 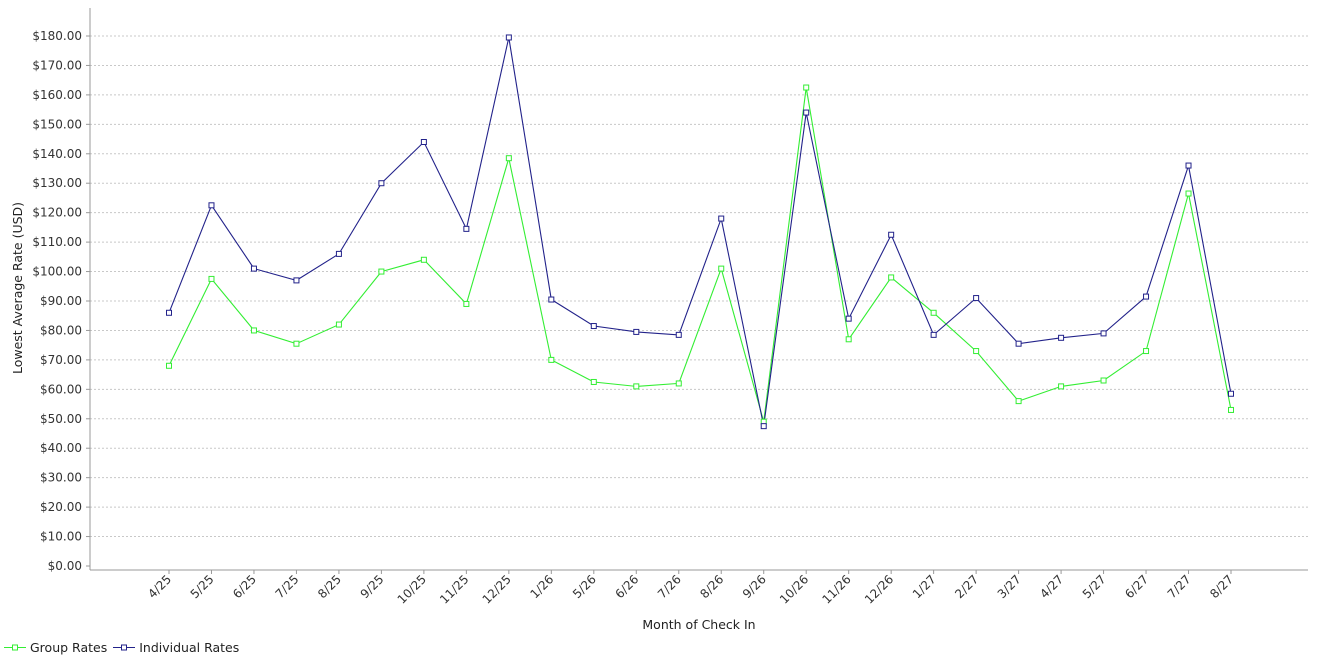 I want to click on y-tick-label: $70.00, so click(x=61, y=360).